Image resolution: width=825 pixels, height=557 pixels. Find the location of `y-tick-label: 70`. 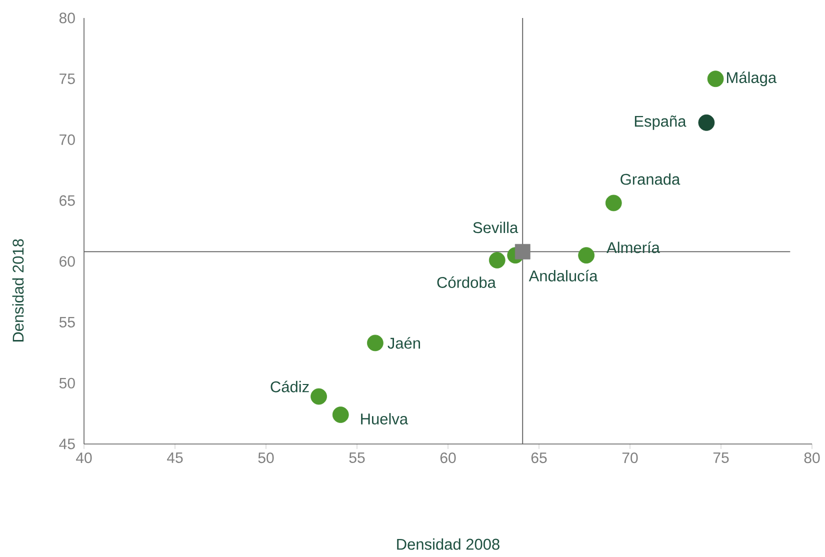

y-tick-label: 70 is located at coordinates (67, 140).